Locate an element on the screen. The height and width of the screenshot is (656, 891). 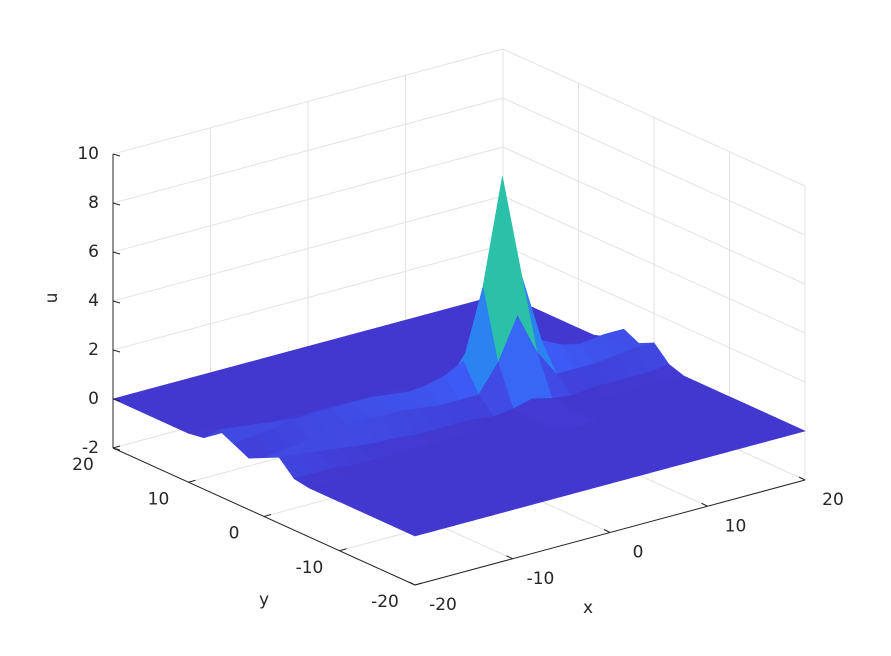
z-tick-label: 8 is located at coordinates (93, 203).